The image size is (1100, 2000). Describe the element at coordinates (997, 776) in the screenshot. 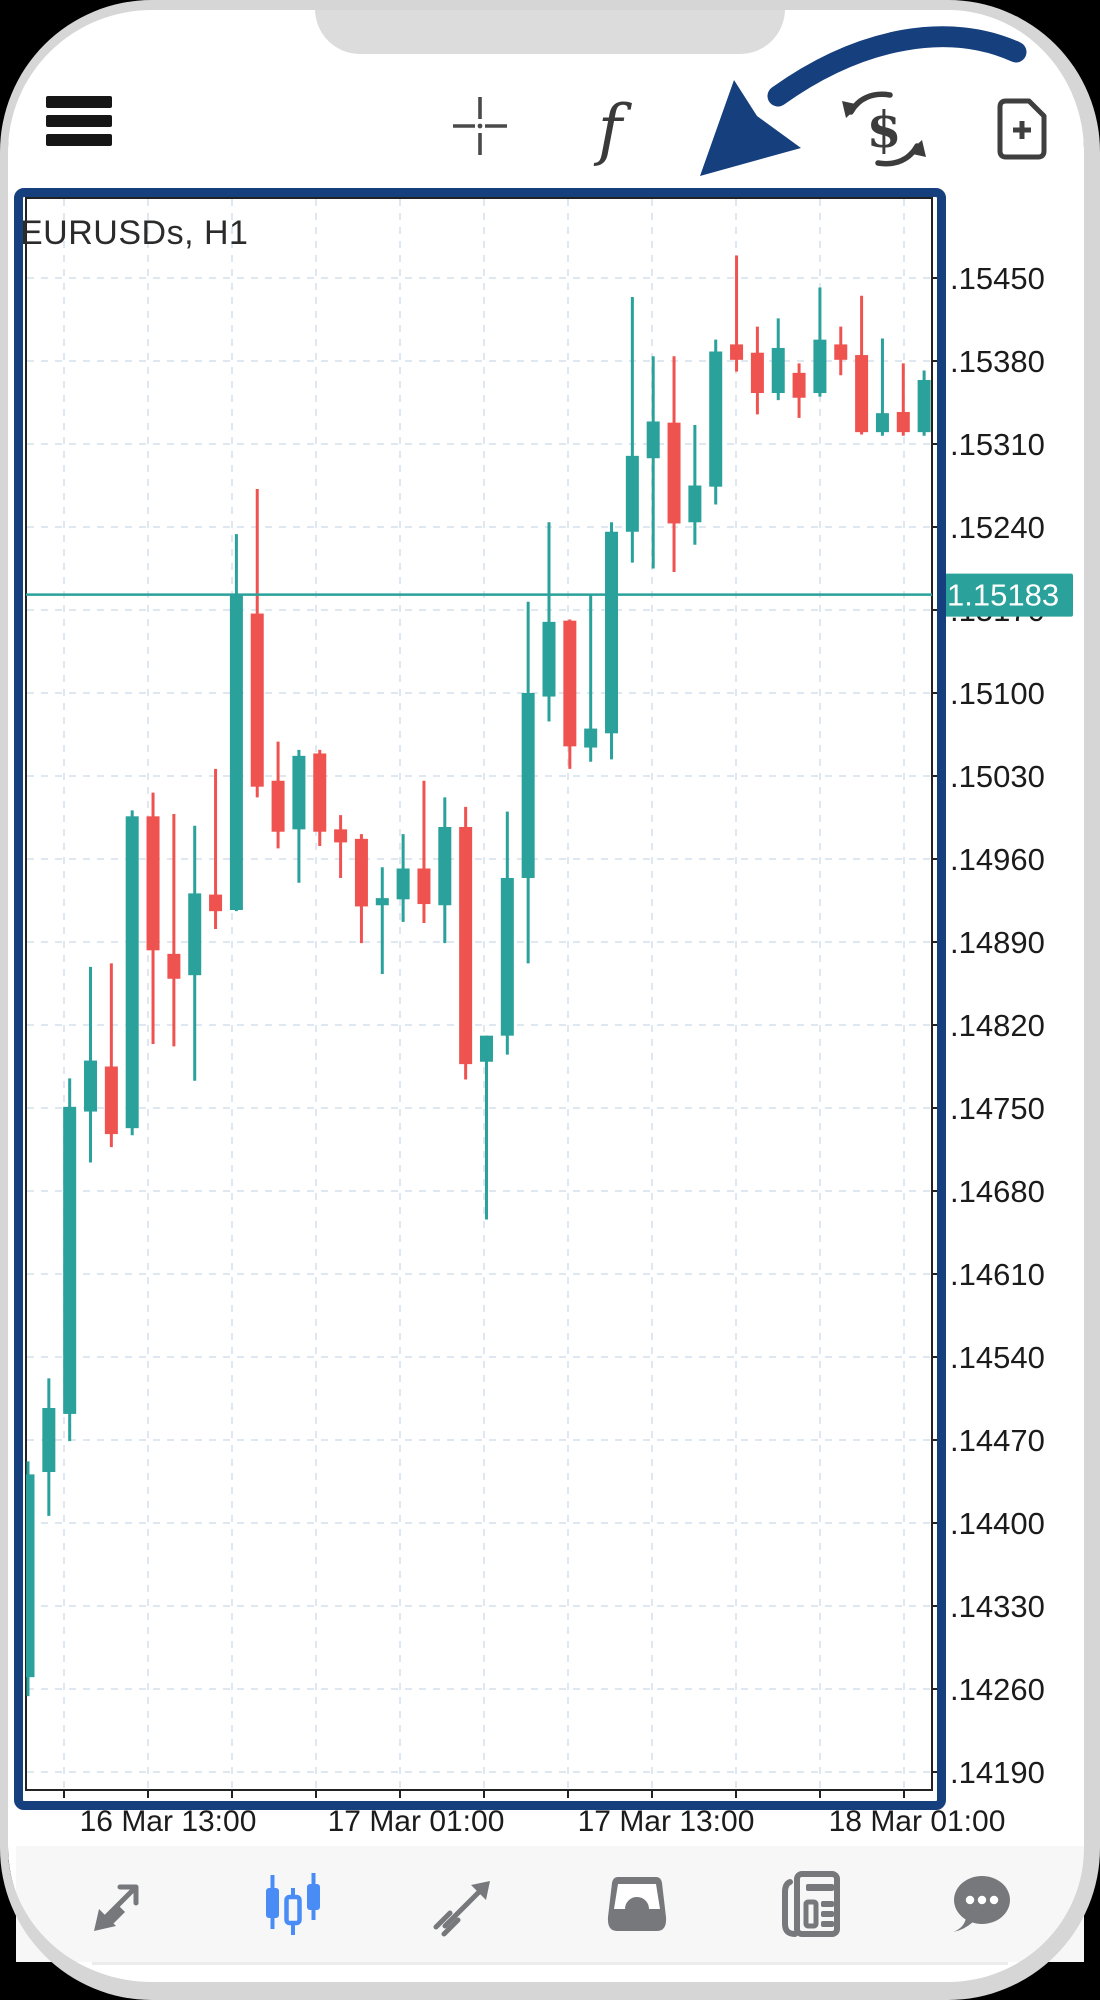

I see `y-axis-label: .15030` at that location.